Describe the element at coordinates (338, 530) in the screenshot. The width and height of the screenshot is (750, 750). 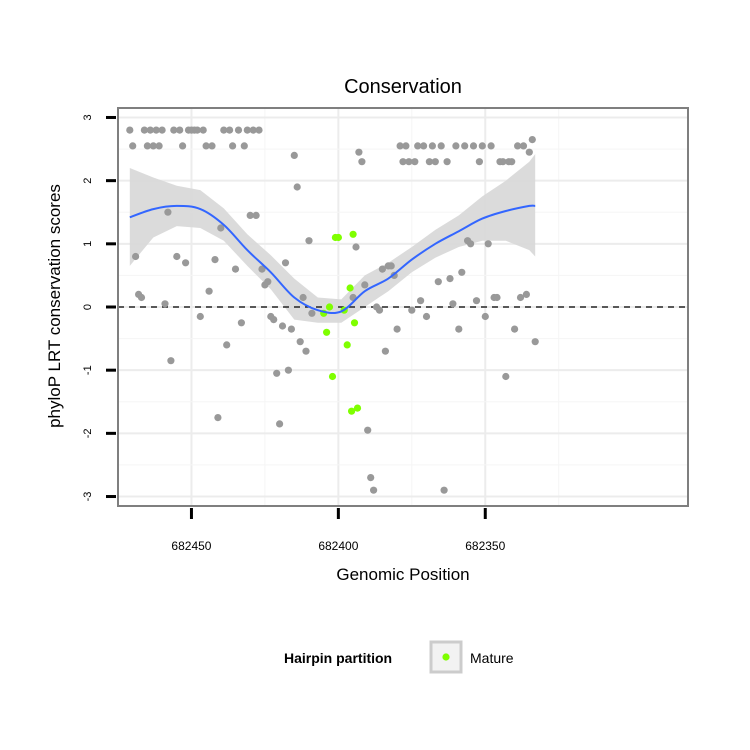
I see `x-axis: 682450 682400 682350` at that location.